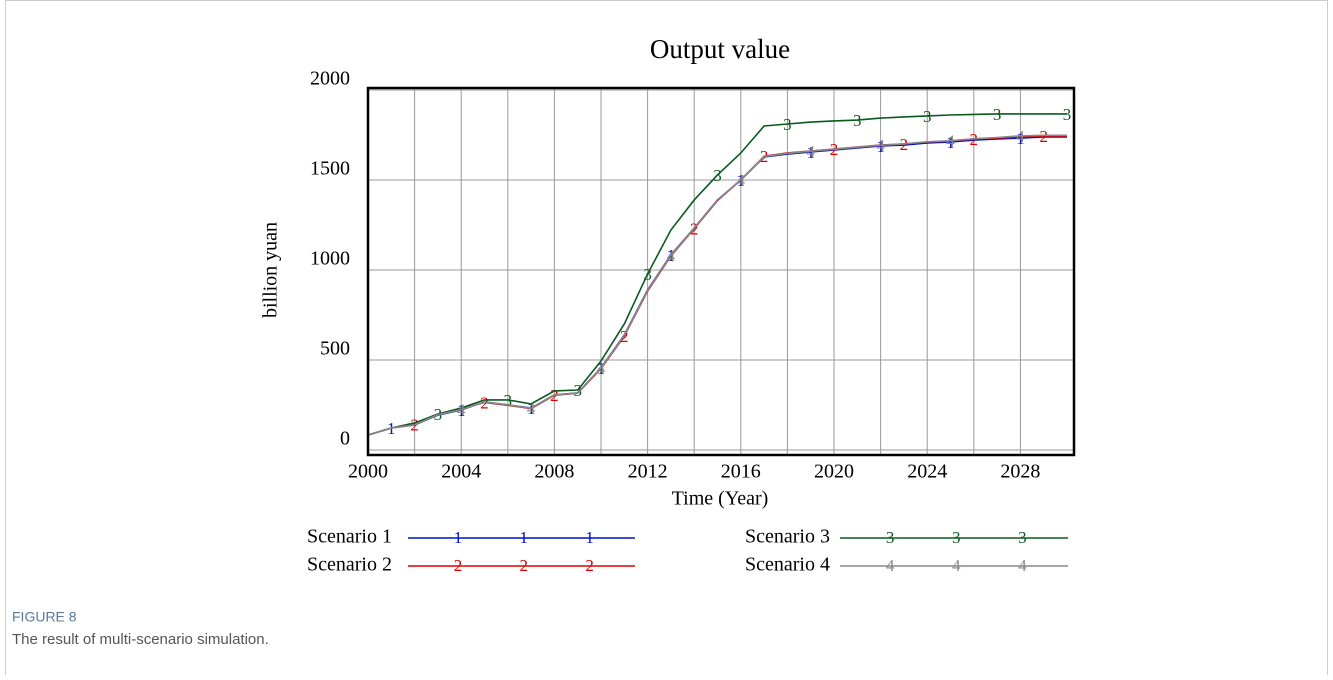 This screenshot has height=680, width=1333. What do you see at coordinates (834, 472) in the screenshot?
I see `x-tick-label: 2020` at bounding box center [834, 472].